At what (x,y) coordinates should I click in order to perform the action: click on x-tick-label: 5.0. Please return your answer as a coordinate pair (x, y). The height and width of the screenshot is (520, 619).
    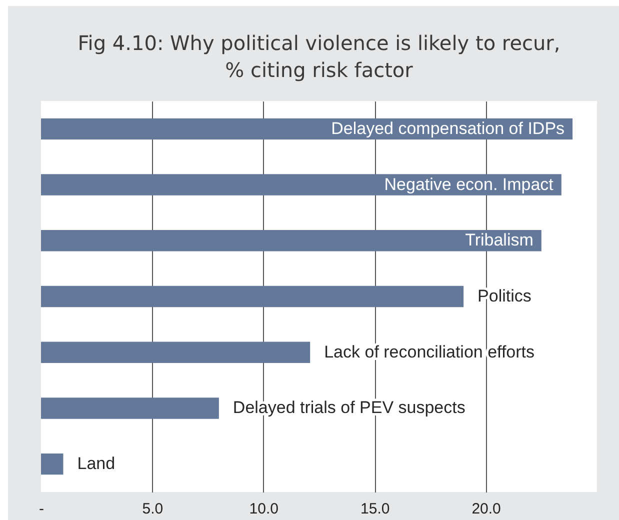
    Looking at the image, I should click on (153, 509).